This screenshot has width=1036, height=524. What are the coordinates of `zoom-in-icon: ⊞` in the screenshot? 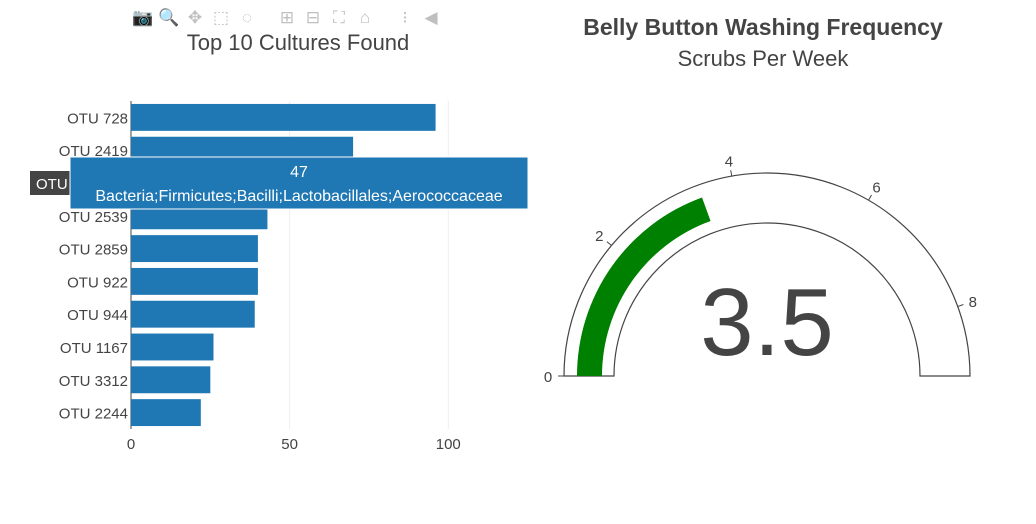 It's located at (287, 17).